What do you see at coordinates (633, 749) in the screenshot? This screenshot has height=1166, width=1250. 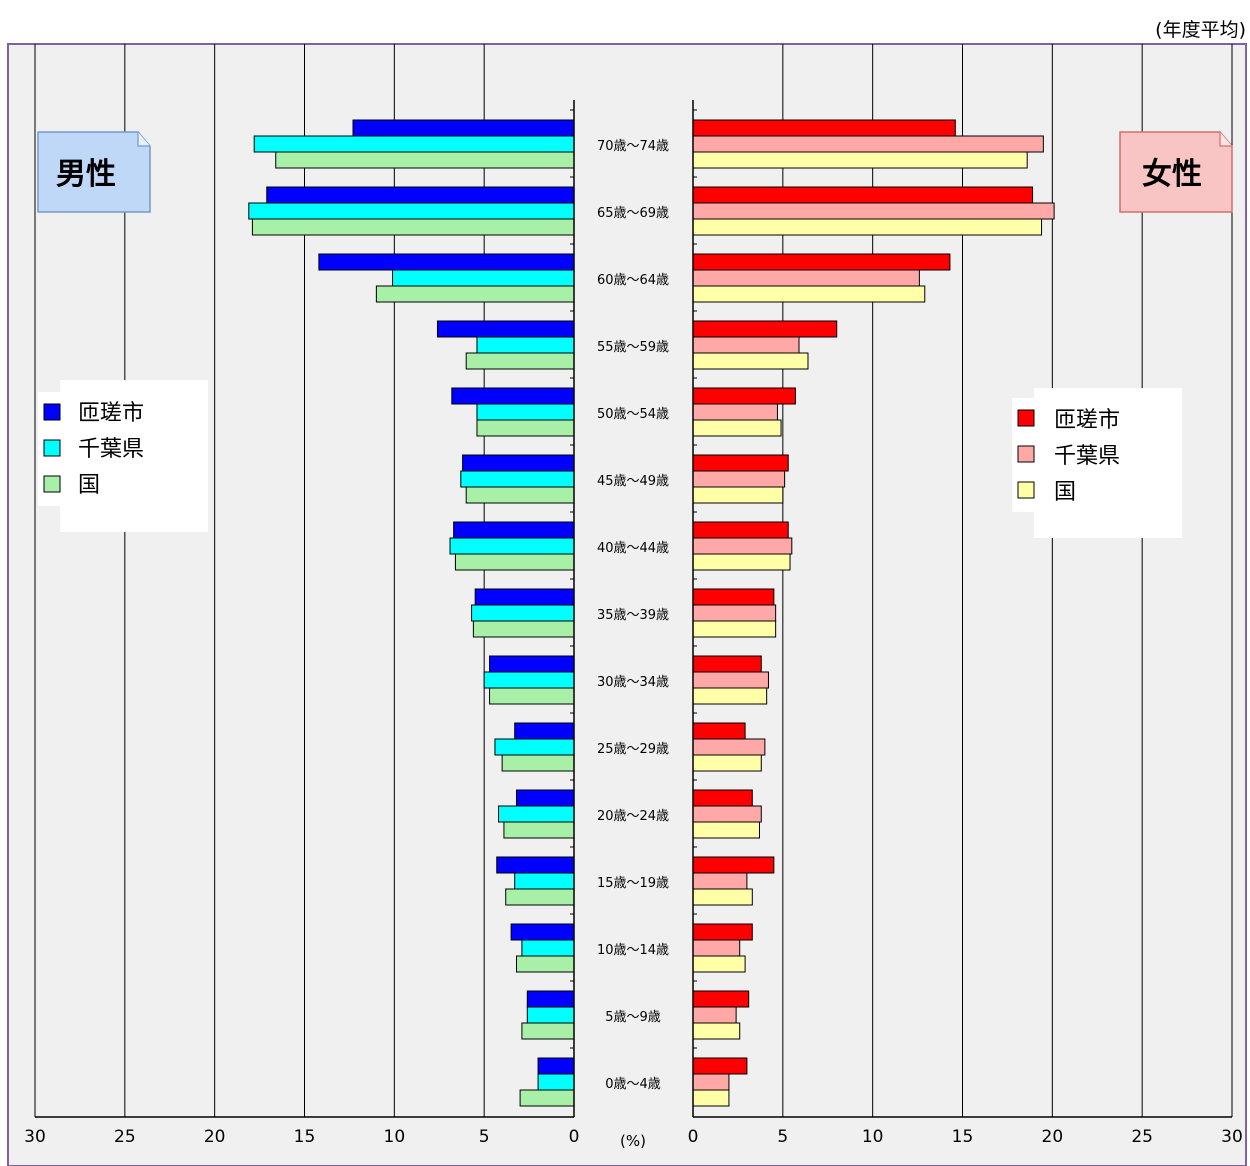 I see `age-category-label: 25歳～29歳` at bounding box center [633, 749].